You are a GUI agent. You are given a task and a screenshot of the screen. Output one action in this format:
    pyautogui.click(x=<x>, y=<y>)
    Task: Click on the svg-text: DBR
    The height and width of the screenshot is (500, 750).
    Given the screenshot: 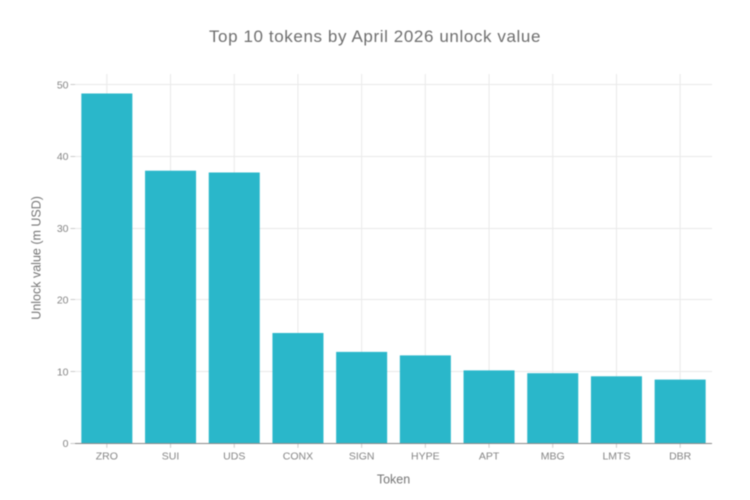 What is the action you would take?
    pyautogui.click(x=680, y=457)
    